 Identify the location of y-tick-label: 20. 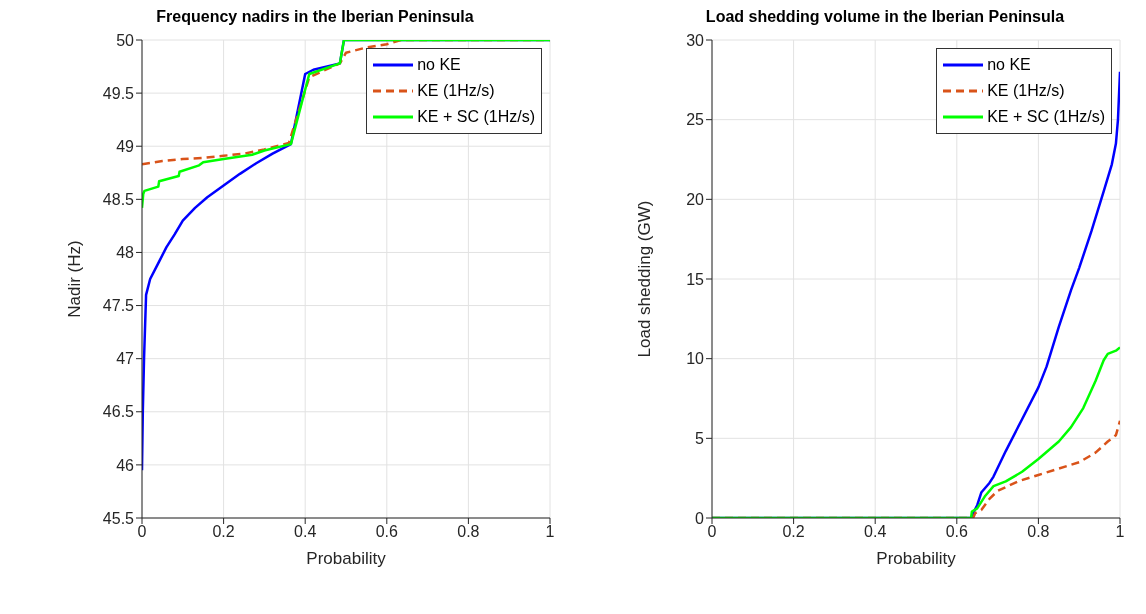
(695, 200).